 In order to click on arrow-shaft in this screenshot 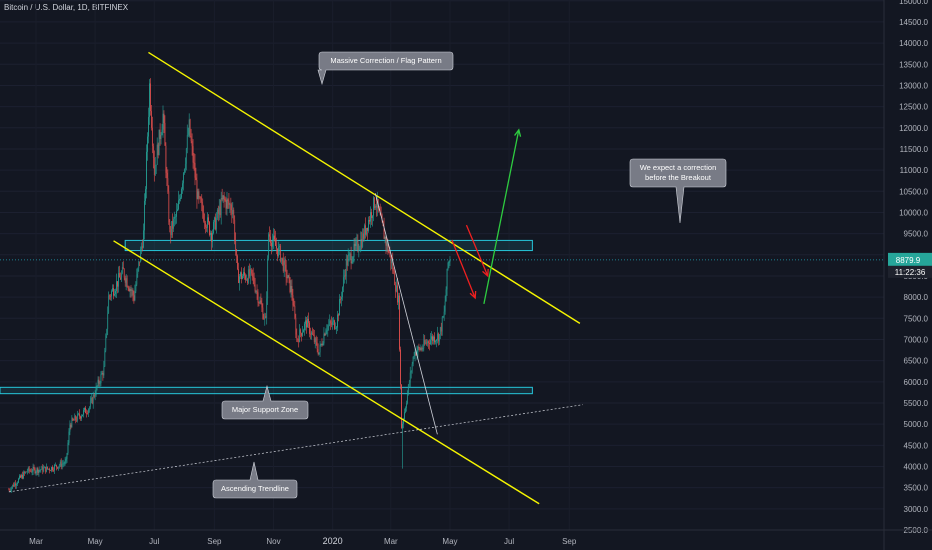, I will do `click(477, 250)`.